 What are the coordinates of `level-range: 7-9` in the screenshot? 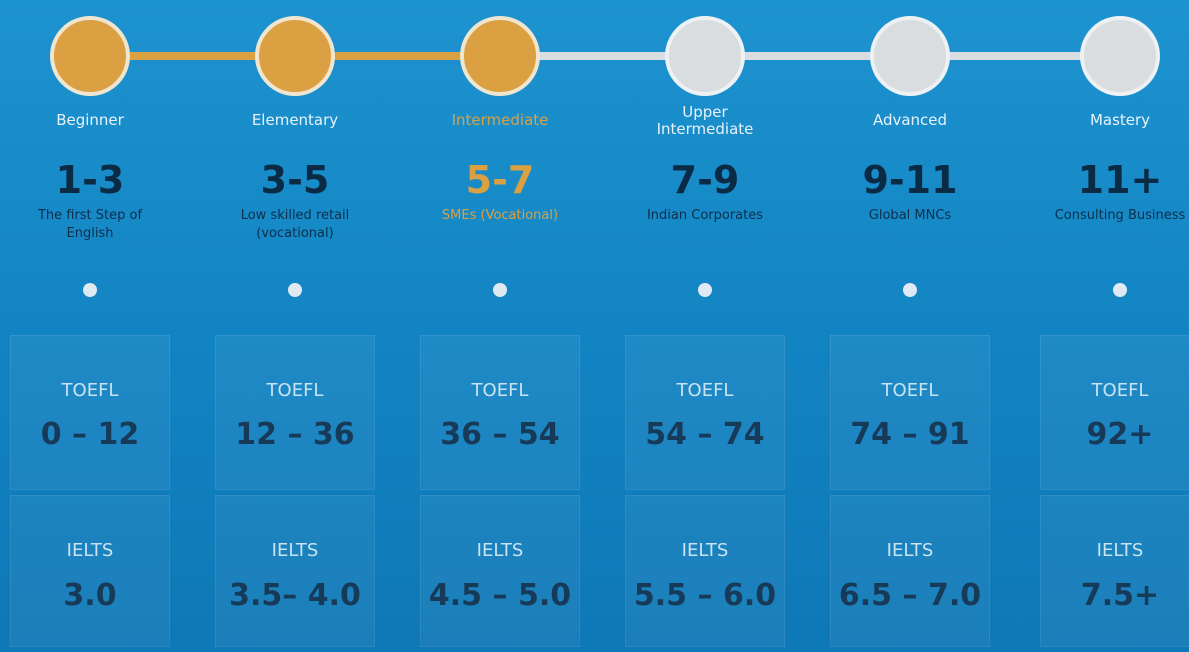 It's located at (705, 180).